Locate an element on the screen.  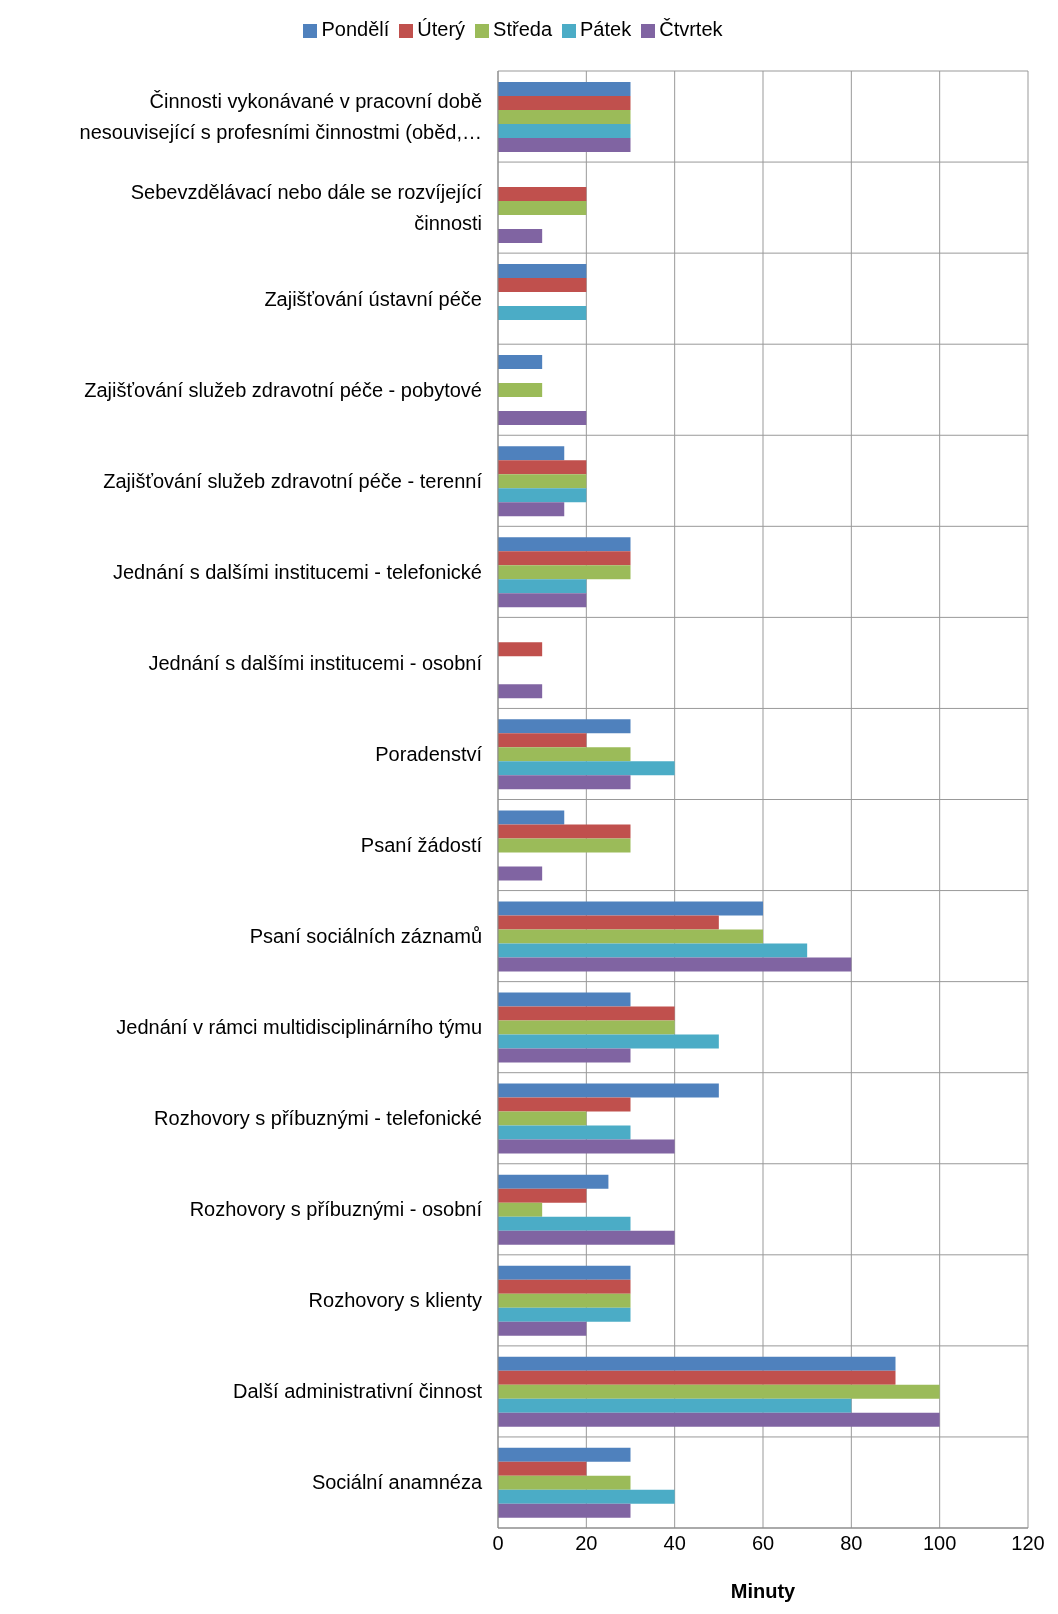
x-tick-label: 80 is located at coordinates (851, 1543).